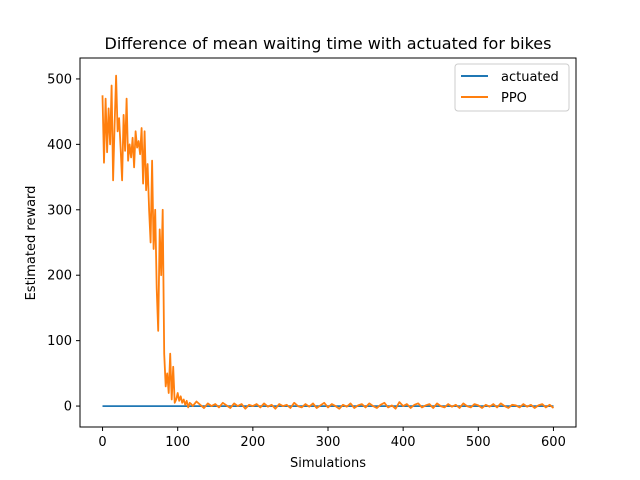  What do you see at coordinates (31, 243) in the screenshot?
I see `y-axis-label: Estimated reward` at bounding box center [31, 243].